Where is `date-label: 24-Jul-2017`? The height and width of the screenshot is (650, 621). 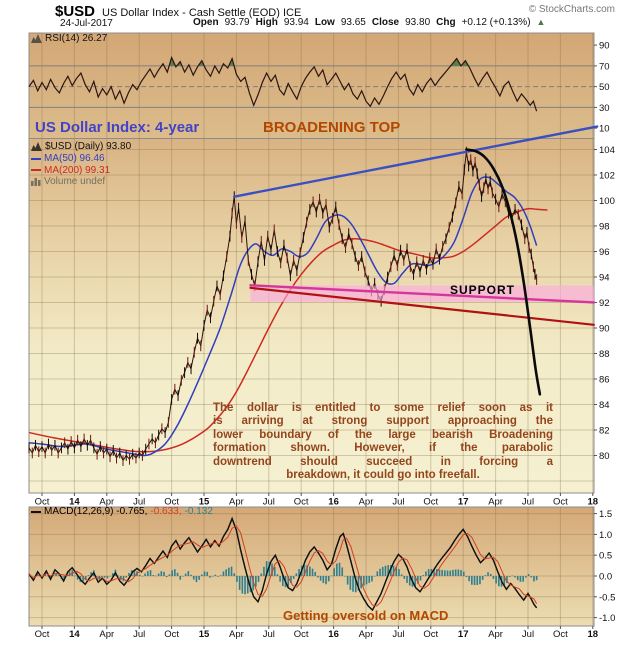 date-label: 24-Jul-2017 is located at coordinates (86, 23).